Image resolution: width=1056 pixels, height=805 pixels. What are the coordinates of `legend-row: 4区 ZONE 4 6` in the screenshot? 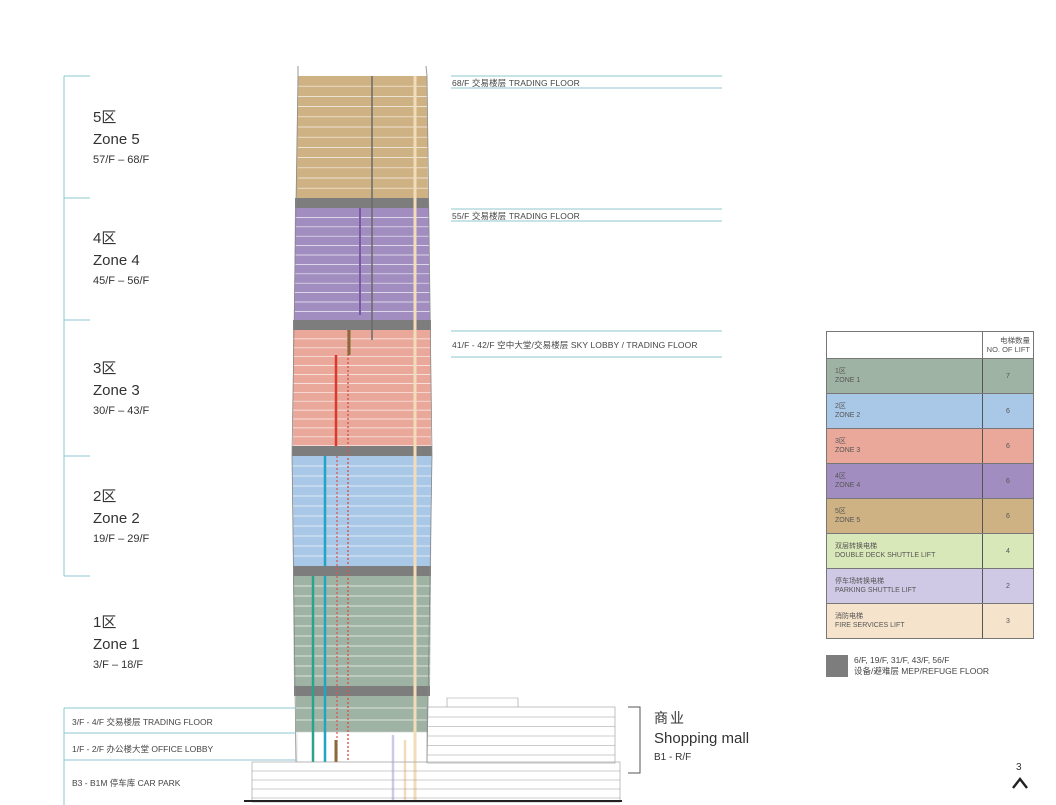 It's located at (930, 481).